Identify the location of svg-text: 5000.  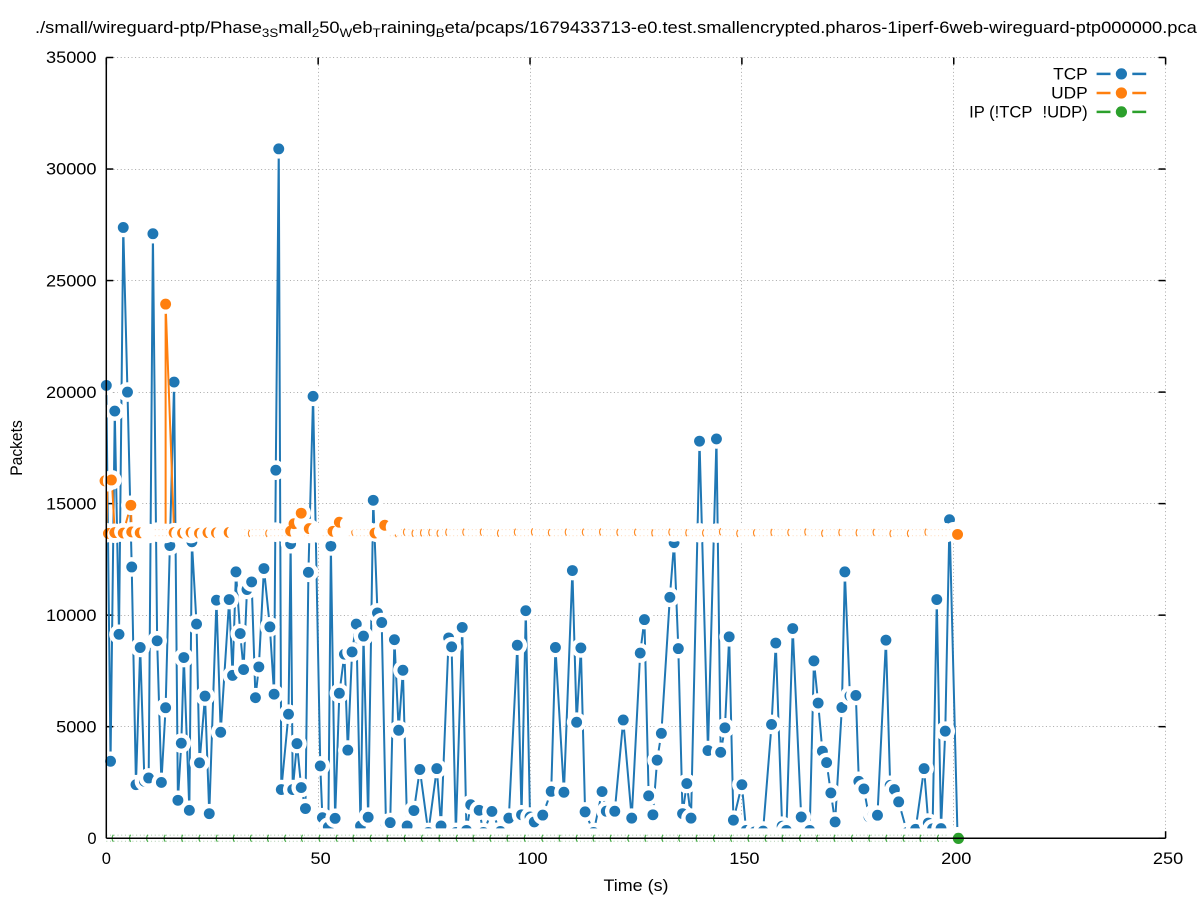
(76, 727).